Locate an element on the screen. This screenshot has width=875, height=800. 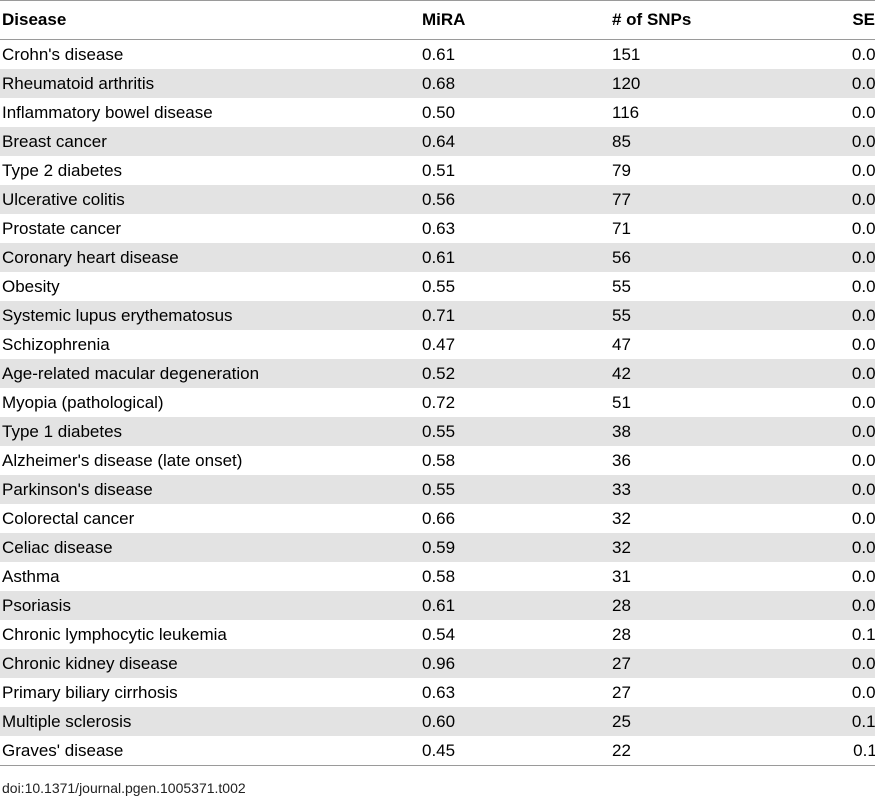
table-row: Schizophrenia 0.47 47 0.07 is located at coordinates (437, 344).